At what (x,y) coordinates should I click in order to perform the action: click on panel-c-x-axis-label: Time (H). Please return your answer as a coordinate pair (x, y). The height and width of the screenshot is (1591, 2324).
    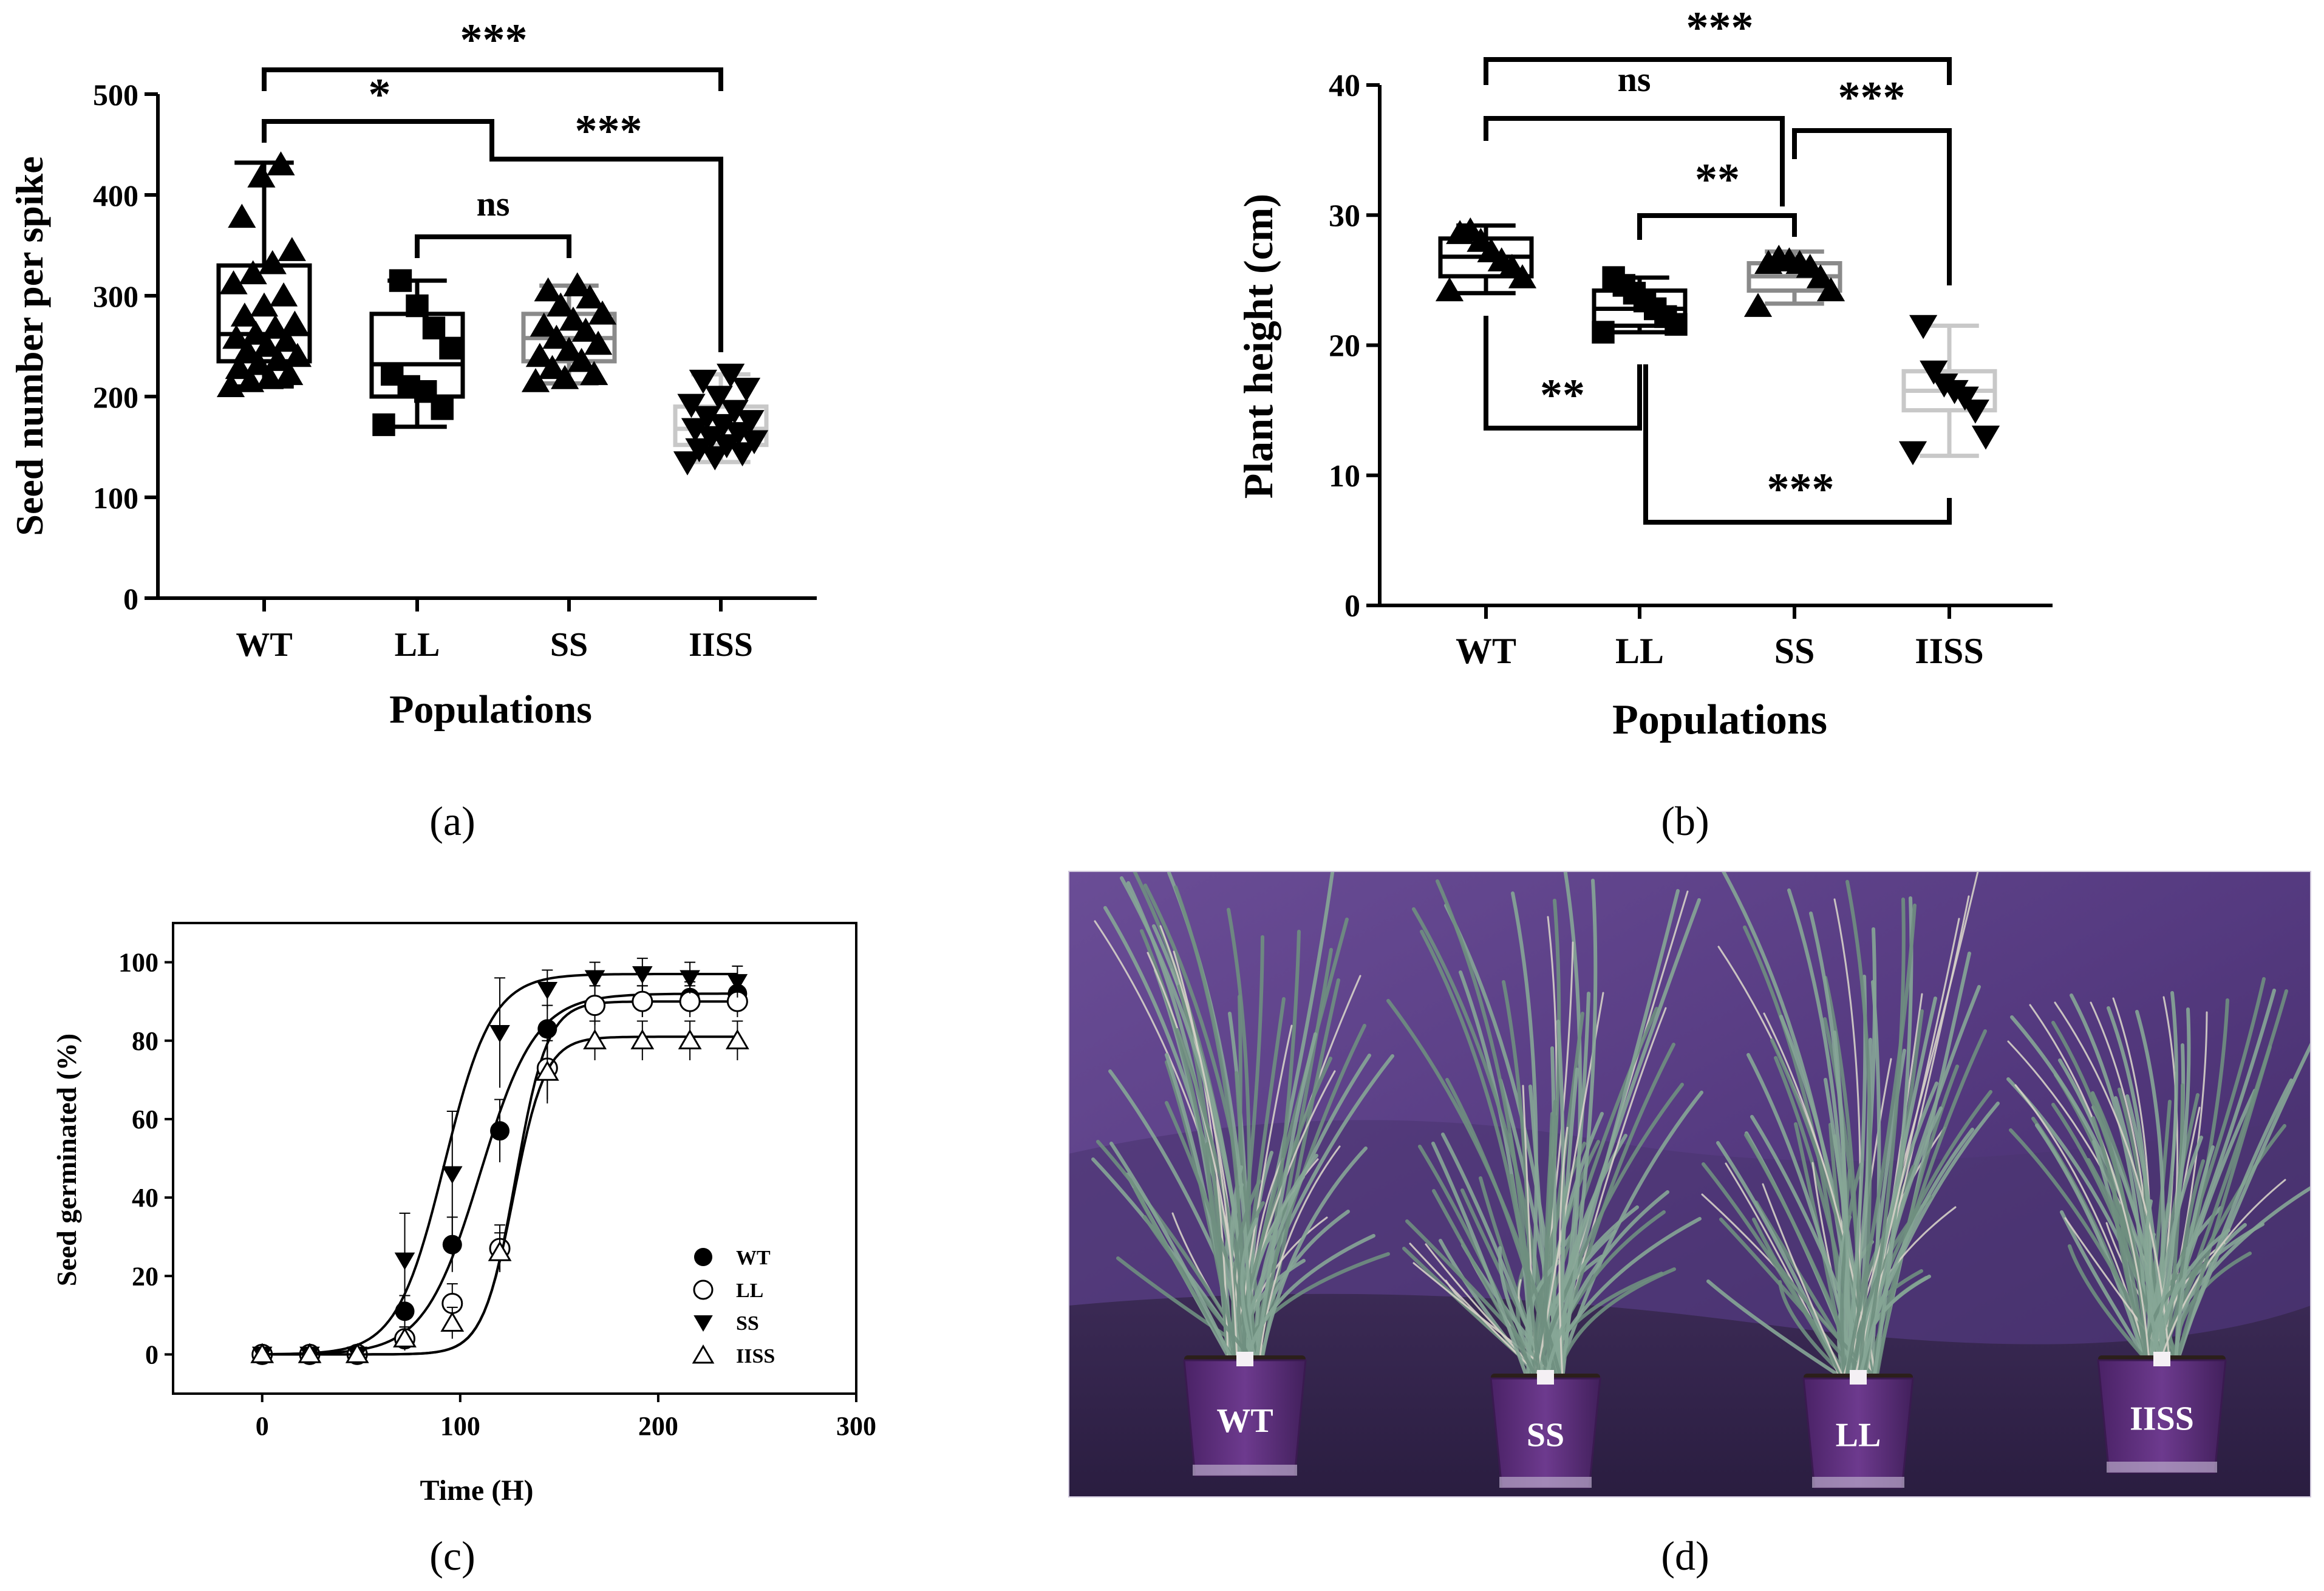
    Looking at the image, I should click on (477, 1490).